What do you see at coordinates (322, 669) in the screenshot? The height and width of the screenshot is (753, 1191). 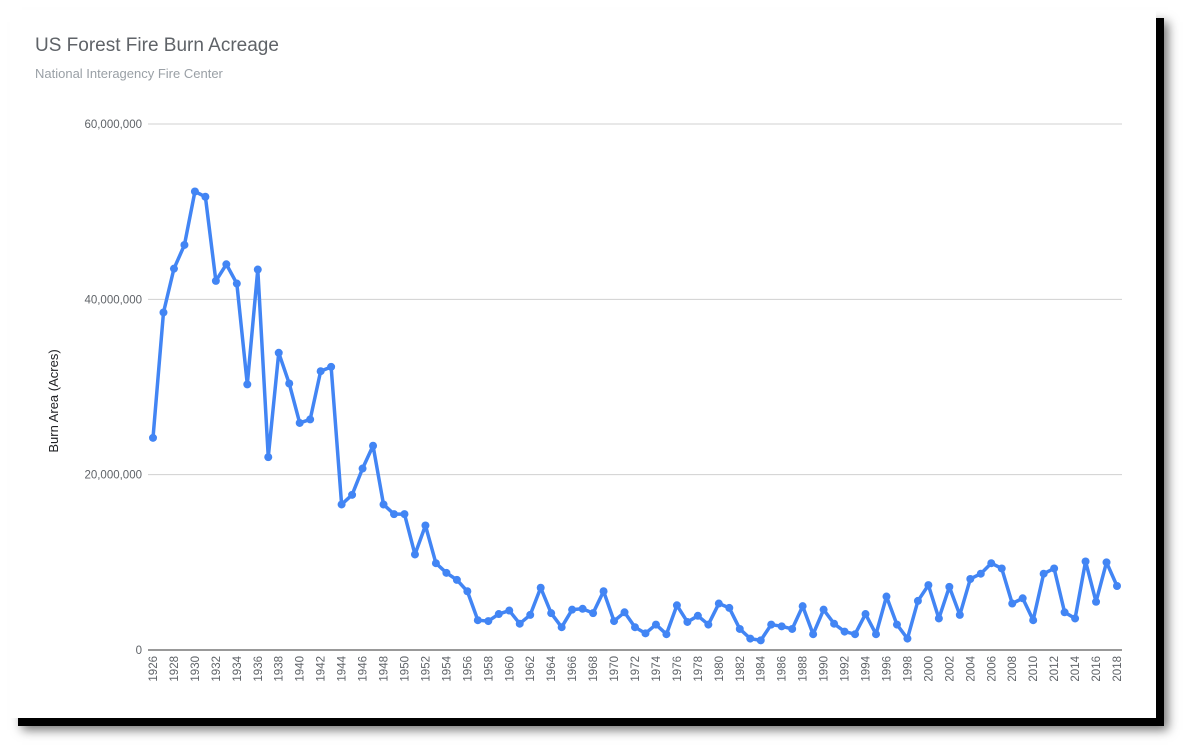 I see `x-tick-label: 1942` at bounding box center [322, 669].